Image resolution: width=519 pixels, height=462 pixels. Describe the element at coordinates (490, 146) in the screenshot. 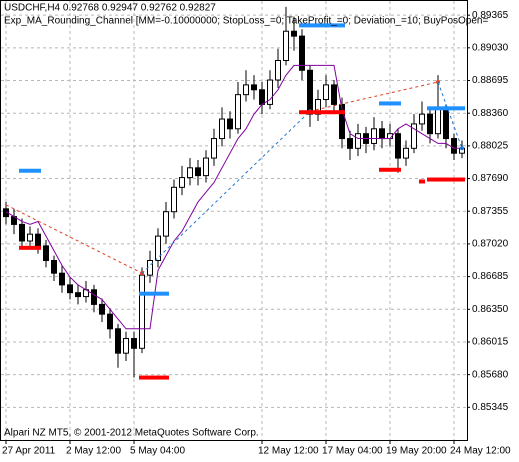

I see `y-tick-label: 0.88025` at that location.